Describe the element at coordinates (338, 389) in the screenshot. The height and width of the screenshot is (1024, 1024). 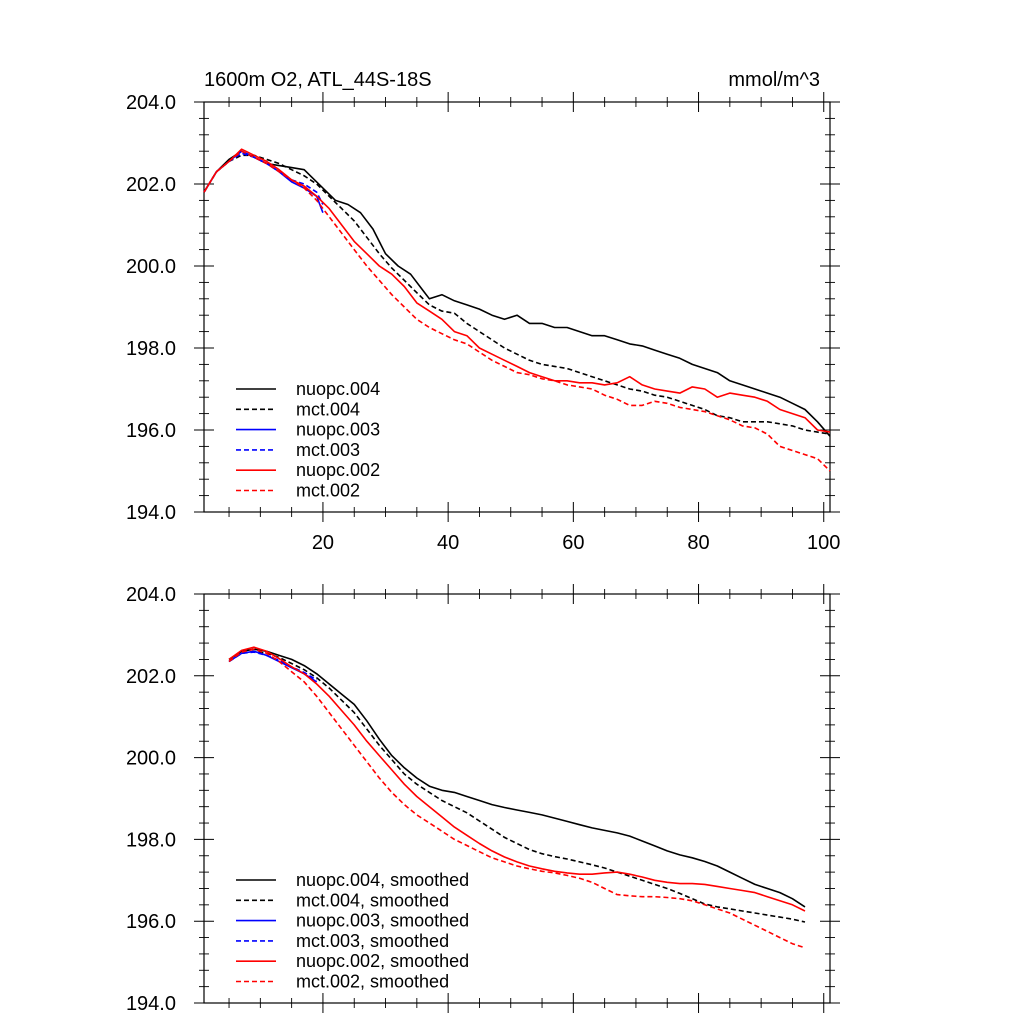
I see `legend-label: nuopc.004` at that location.